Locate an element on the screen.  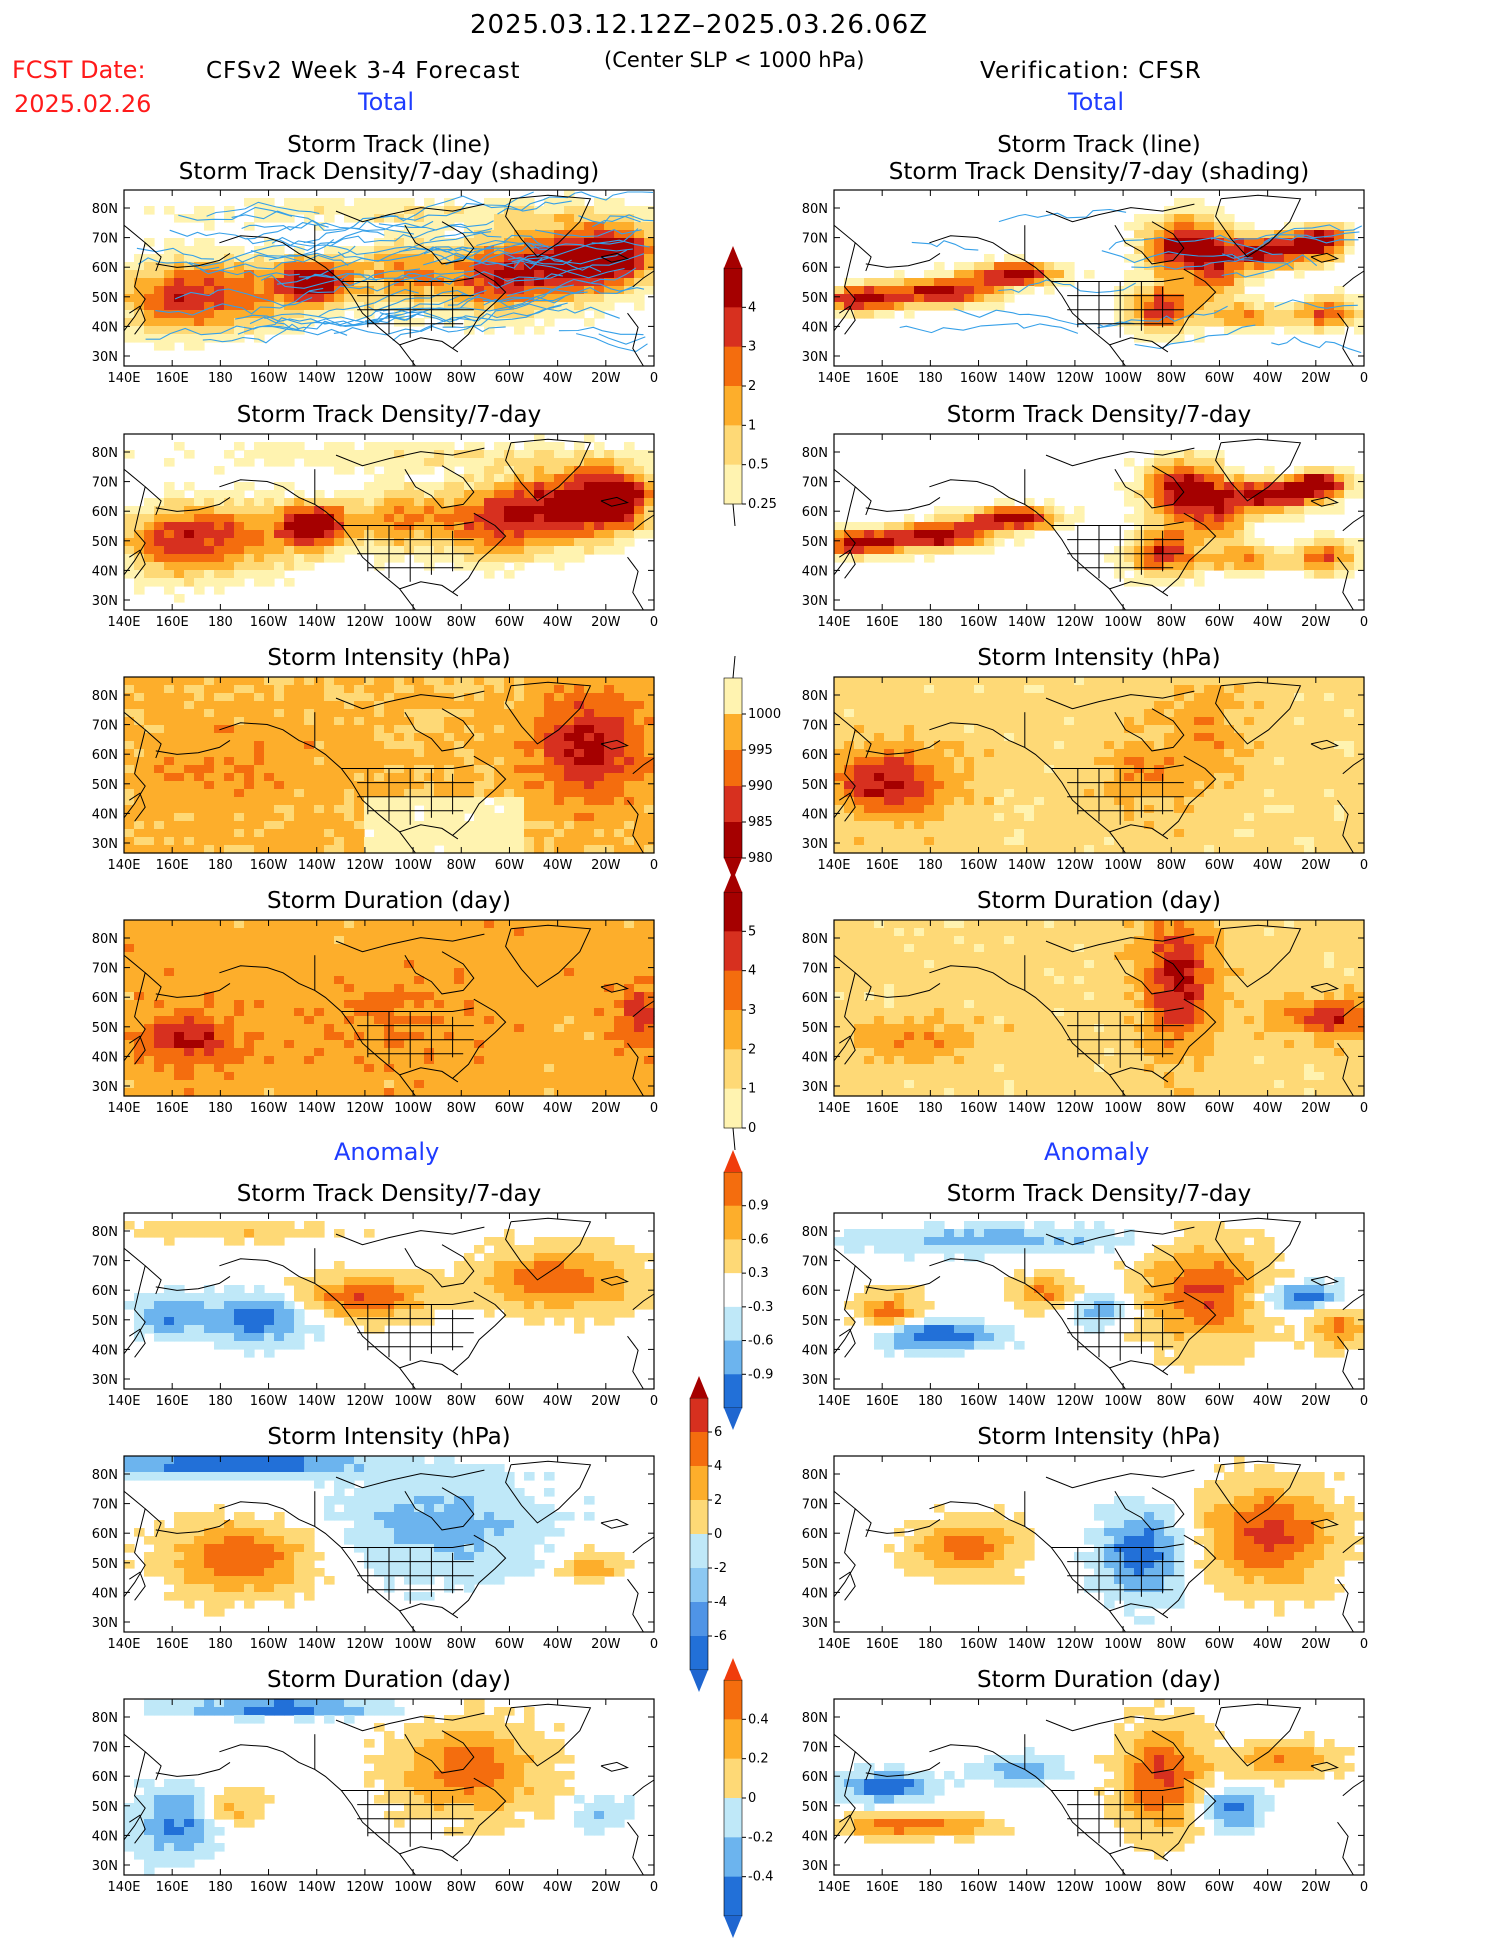
colorbar-label: 985 is located at coordinates (760, 822).